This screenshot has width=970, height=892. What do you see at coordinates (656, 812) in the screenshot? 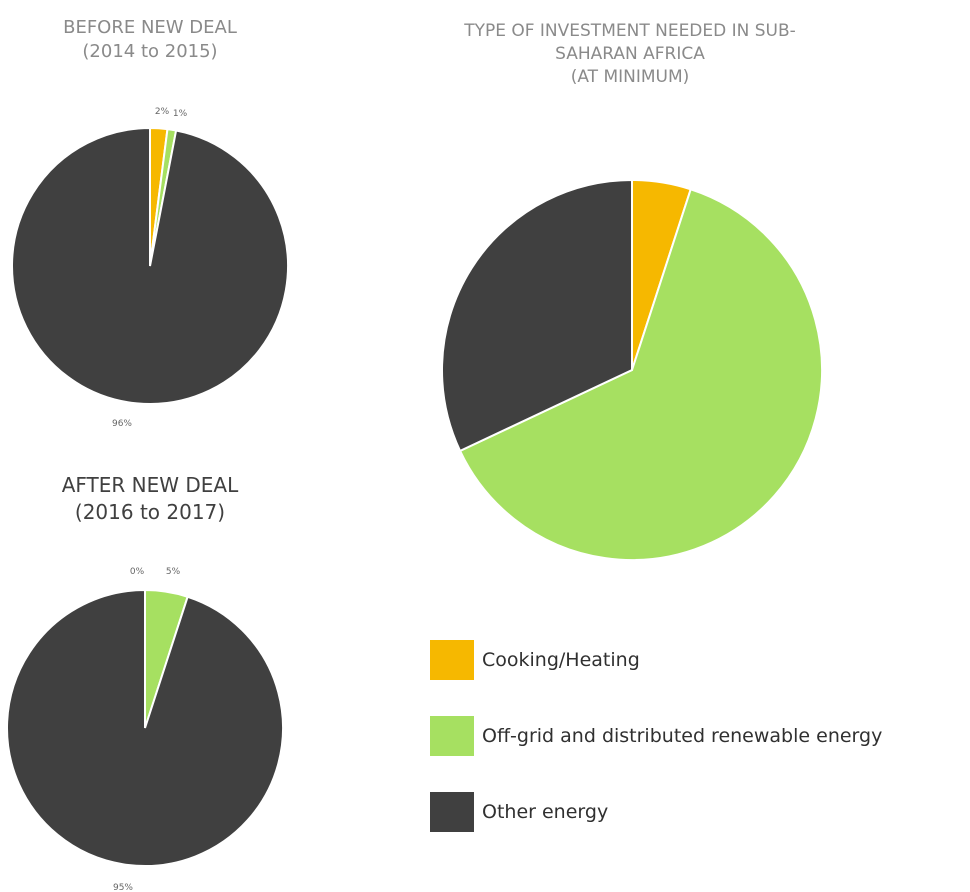
I see `legend-item-other: Other energy` at bounding box center [656, 812].